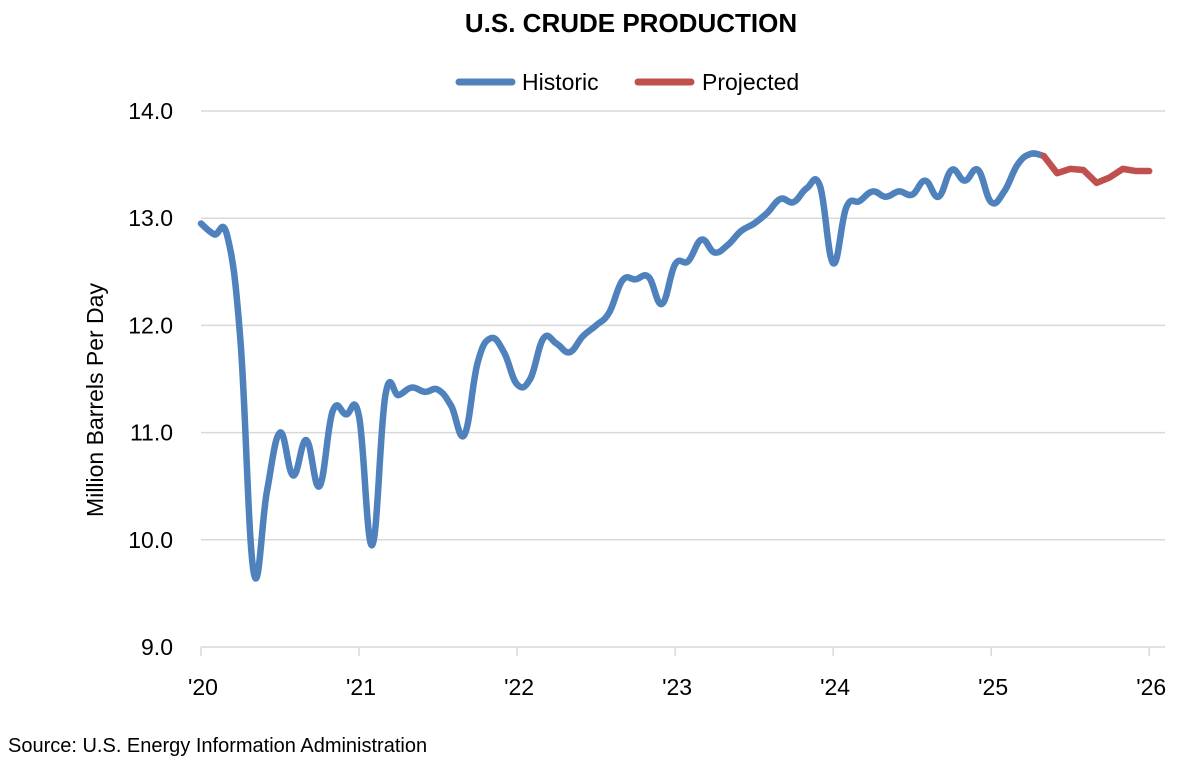  Describe the element at coordinates (151, 433) in the screenshot. I see `y-tick-label: 11.0` at that location.